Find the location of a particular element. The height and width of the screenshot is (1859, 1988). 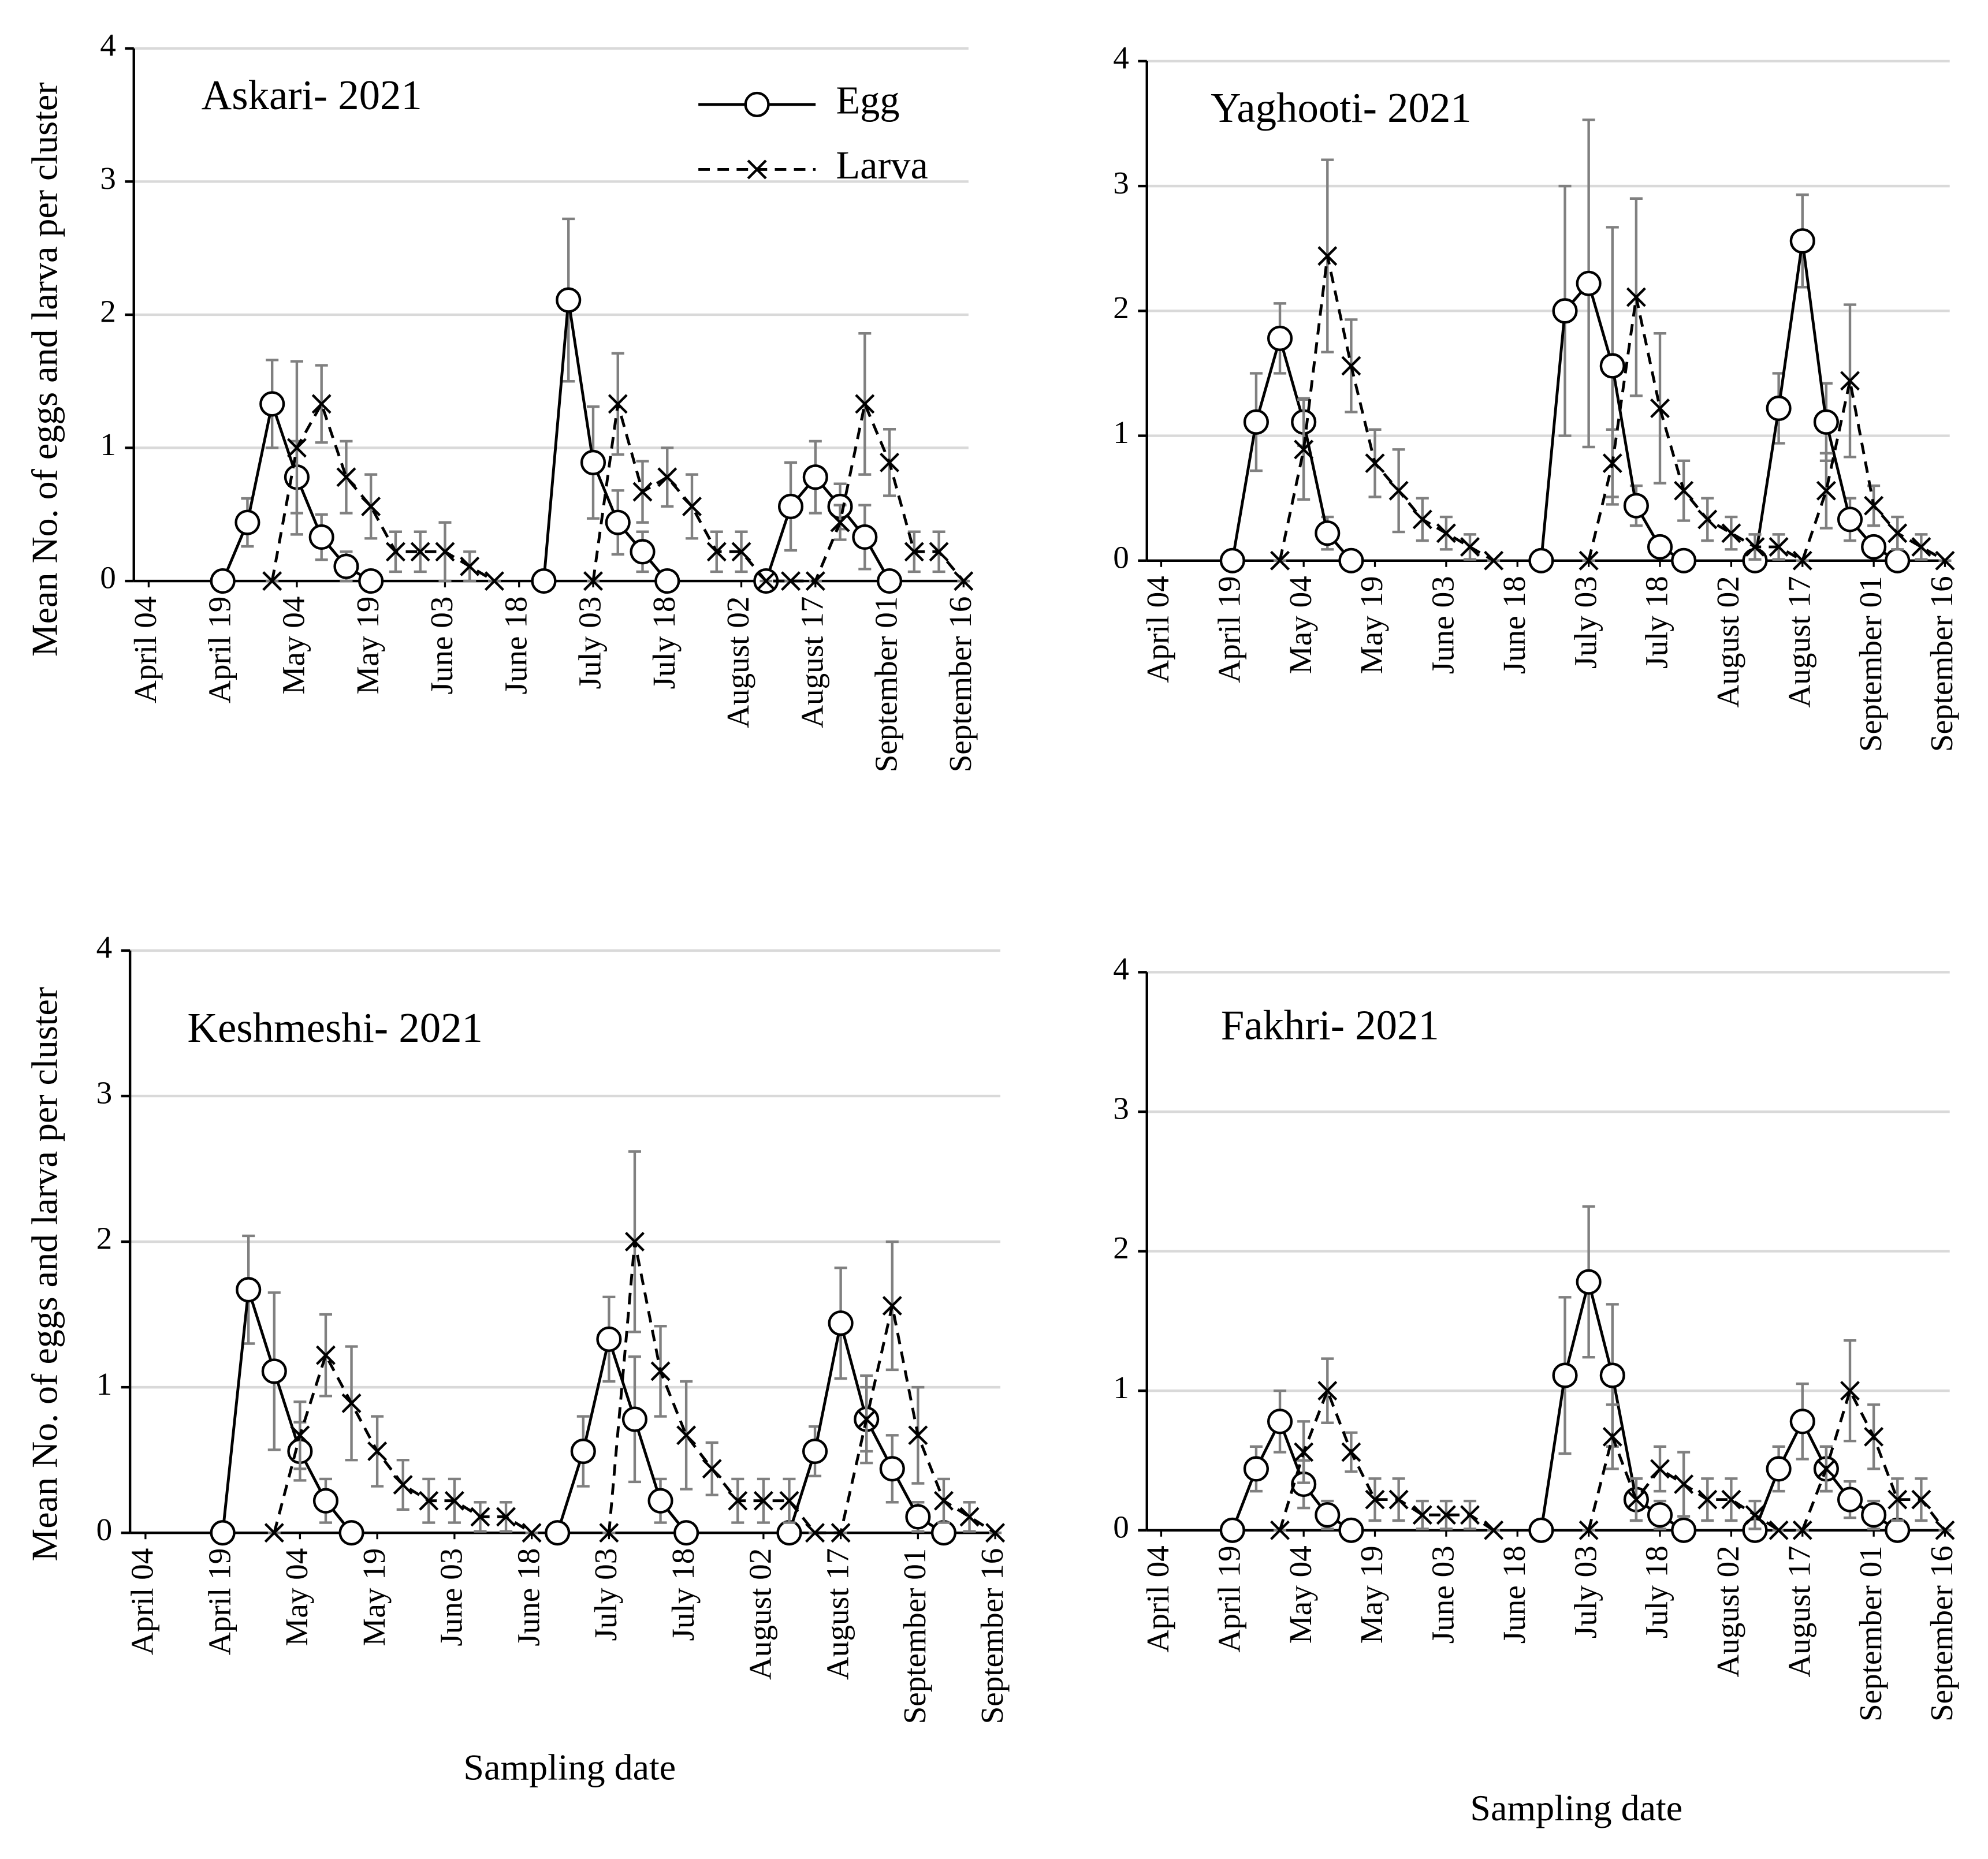

x-axis-label: Sampling date is located at coordinates (1576, 1807).